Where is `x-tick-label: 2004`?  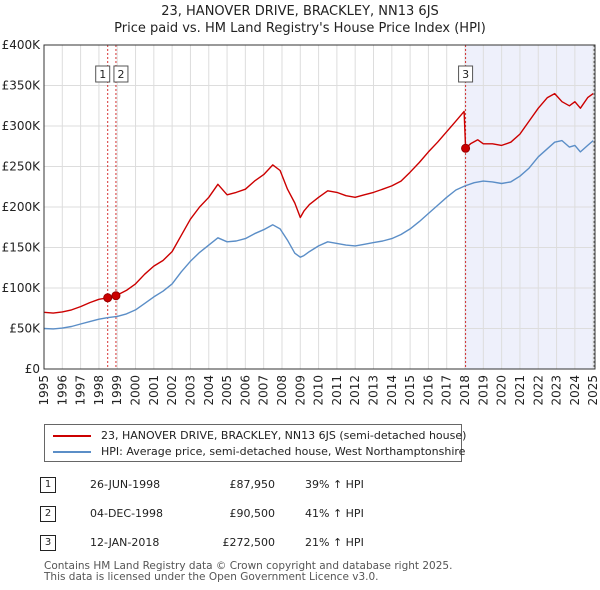 x-tick-label: 2004 is located at coordinates (209, 390).